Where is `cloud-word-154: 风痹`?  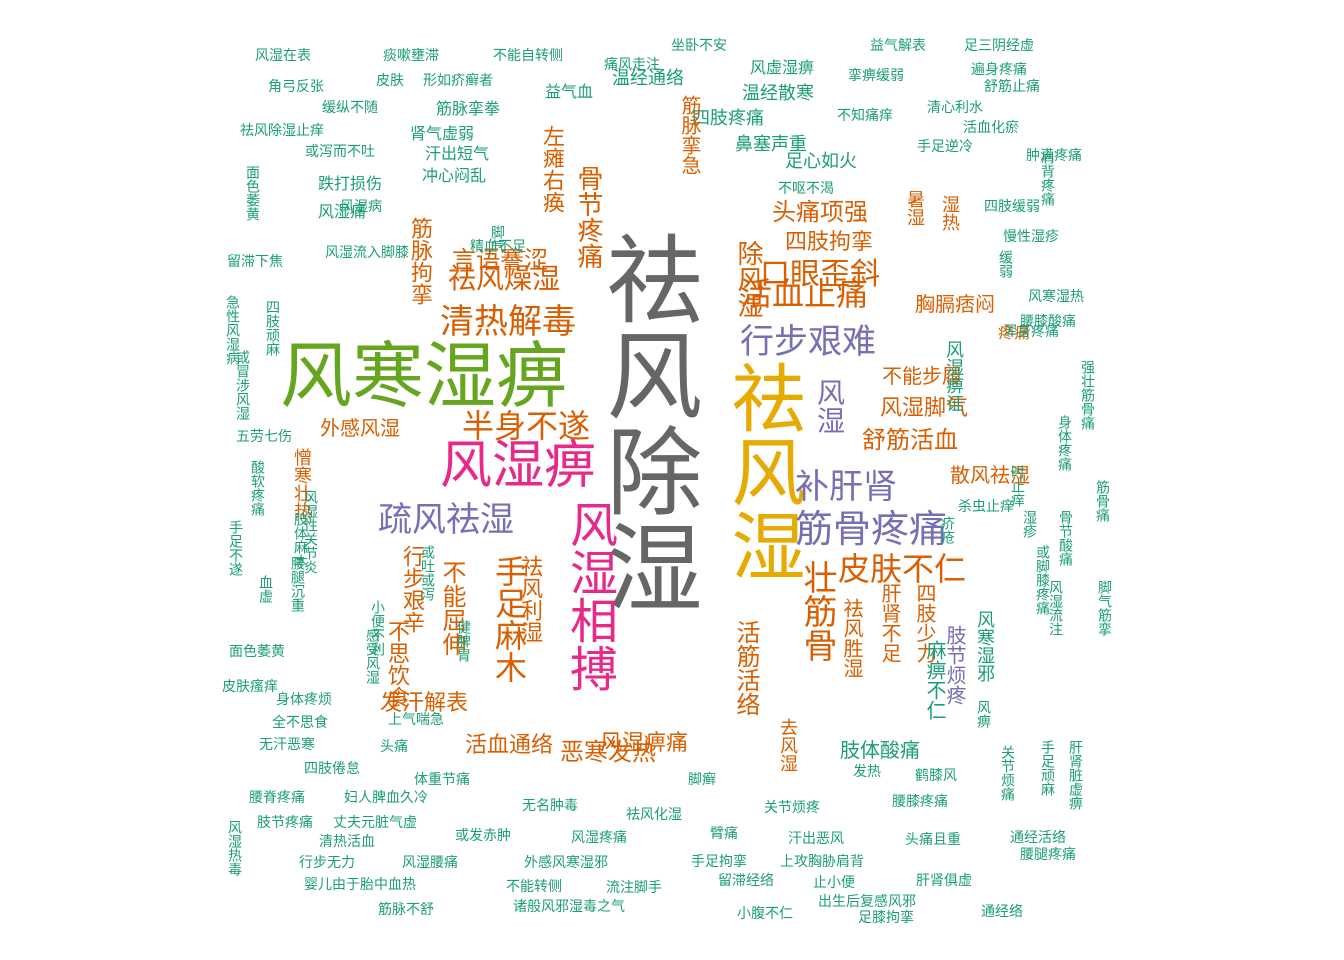
cloud-word-154: 风痹 is located at coordinates (983, 714).